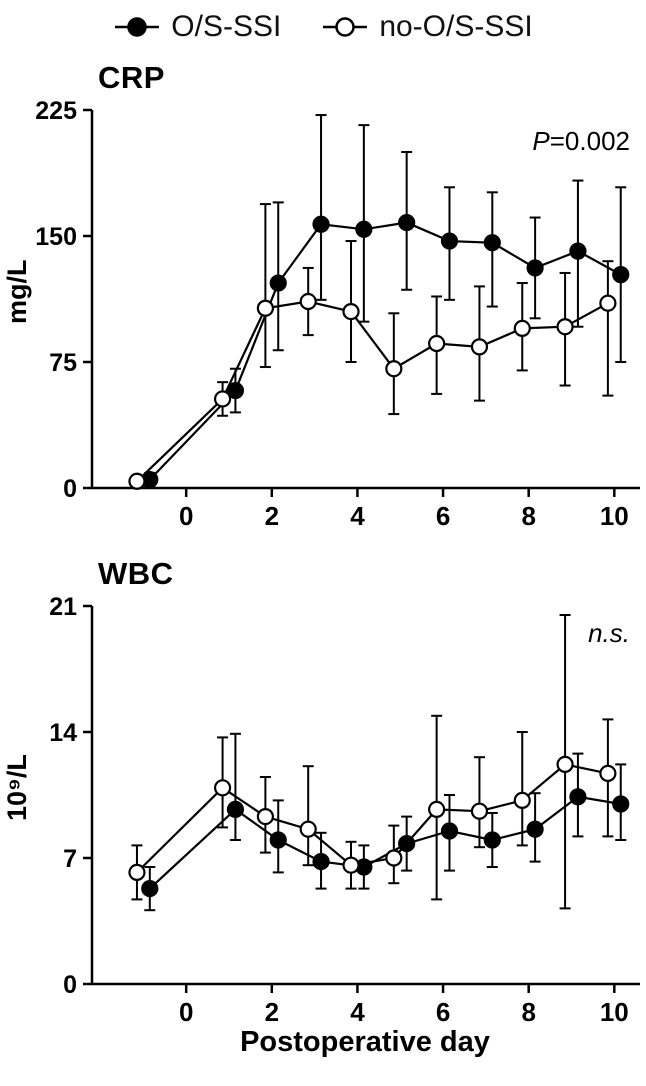 This screenshot has height=1086, width=646. What do you see at coordinates (581, 141) in the screenshot?
I see `p-value-annotation: P=0.002` at bounding box center [581, 141].